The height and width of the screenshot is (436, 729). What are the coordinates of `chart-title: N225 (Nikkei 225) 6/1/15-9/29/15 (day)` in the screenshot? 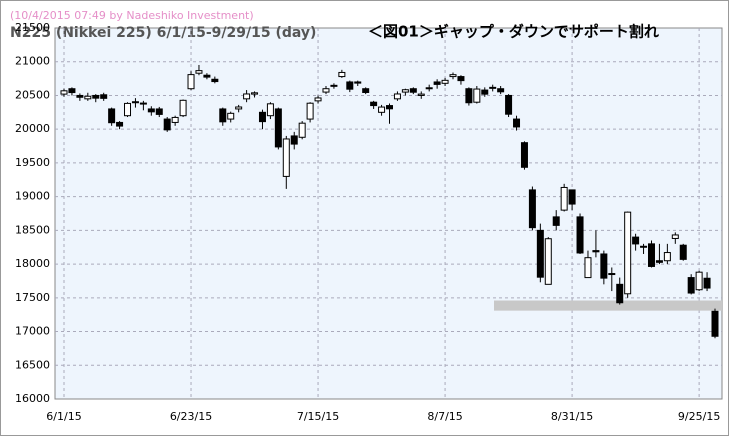 It's located at (163, 33).